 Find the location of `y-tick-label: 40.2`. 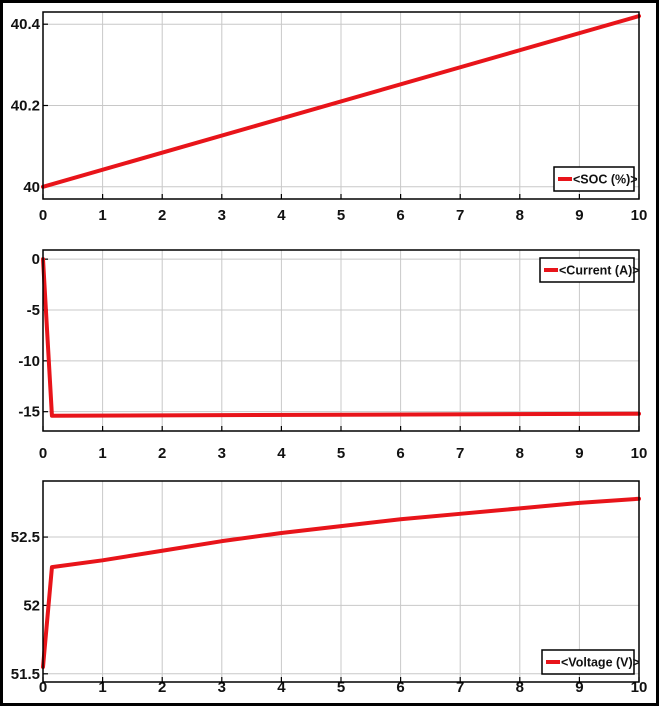

y-tick-label: 40.2 is located at coordinates (25, 106).